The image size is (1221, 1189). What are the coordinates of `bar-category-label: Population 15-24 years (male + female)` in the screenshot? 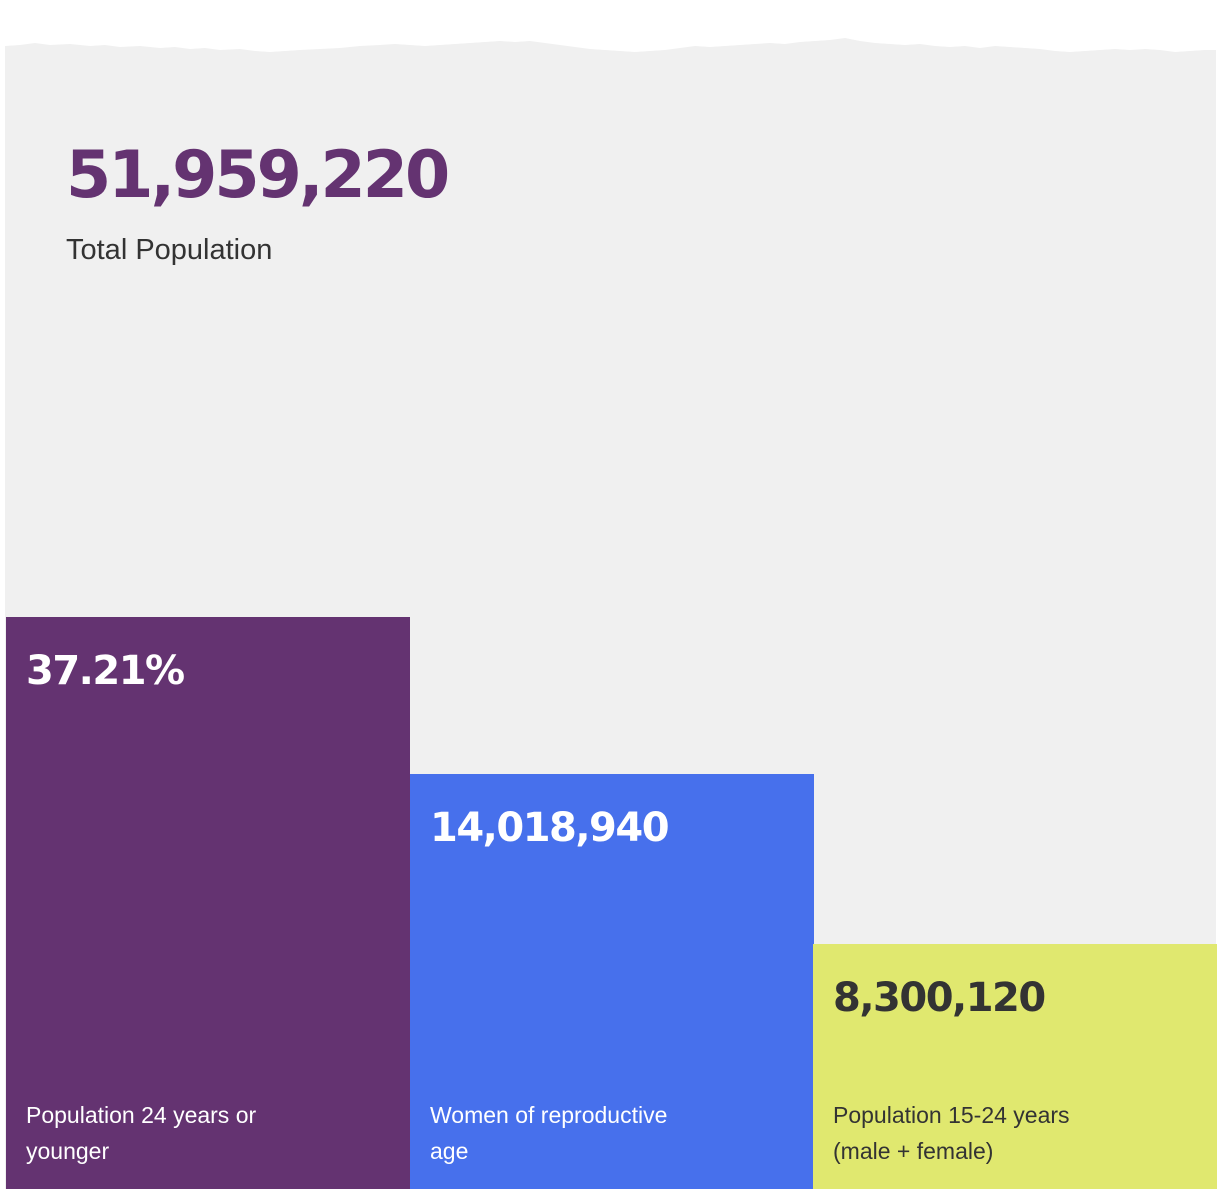 It's located at (951, 1133).